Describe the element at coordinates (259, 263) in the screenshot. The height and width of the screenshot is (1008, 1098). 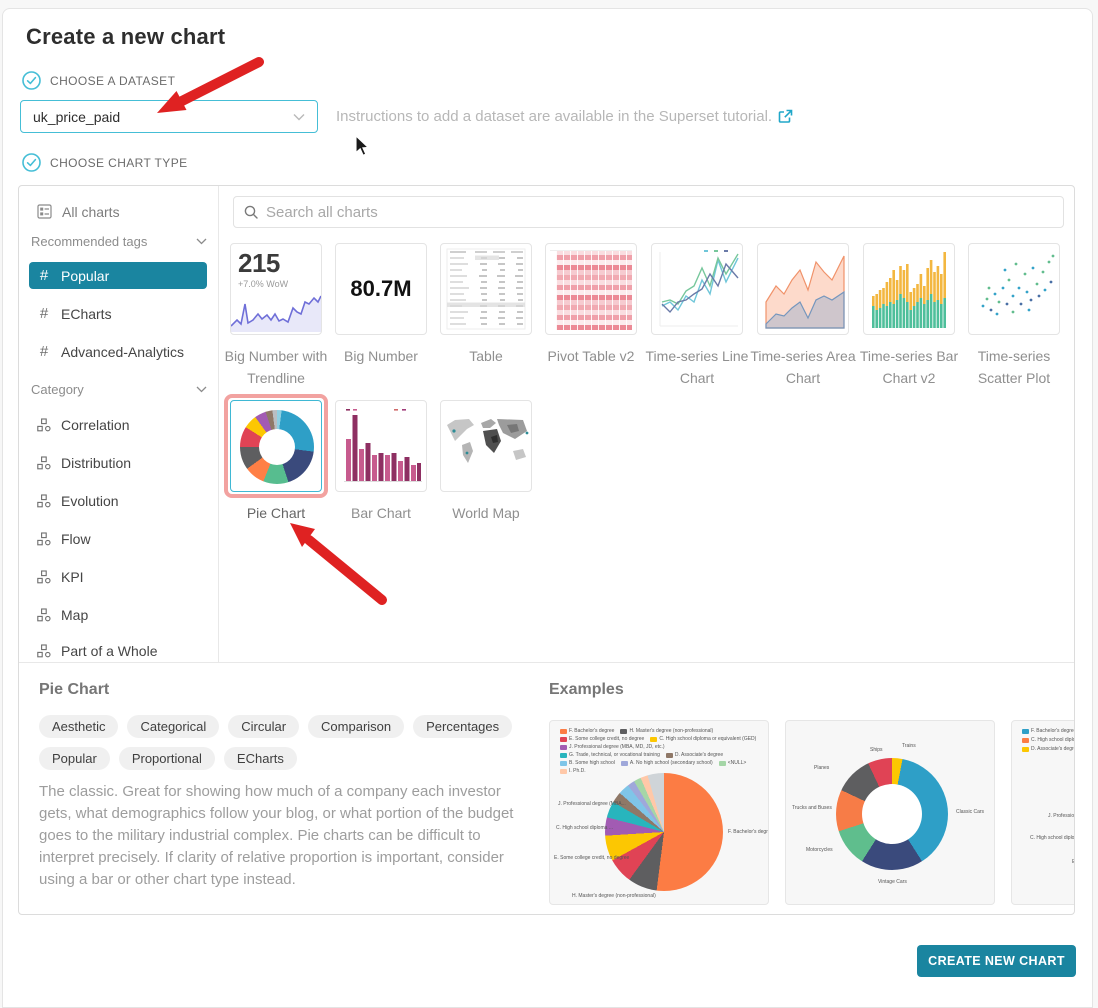
I see `thumb-big-number: 215` at that location.